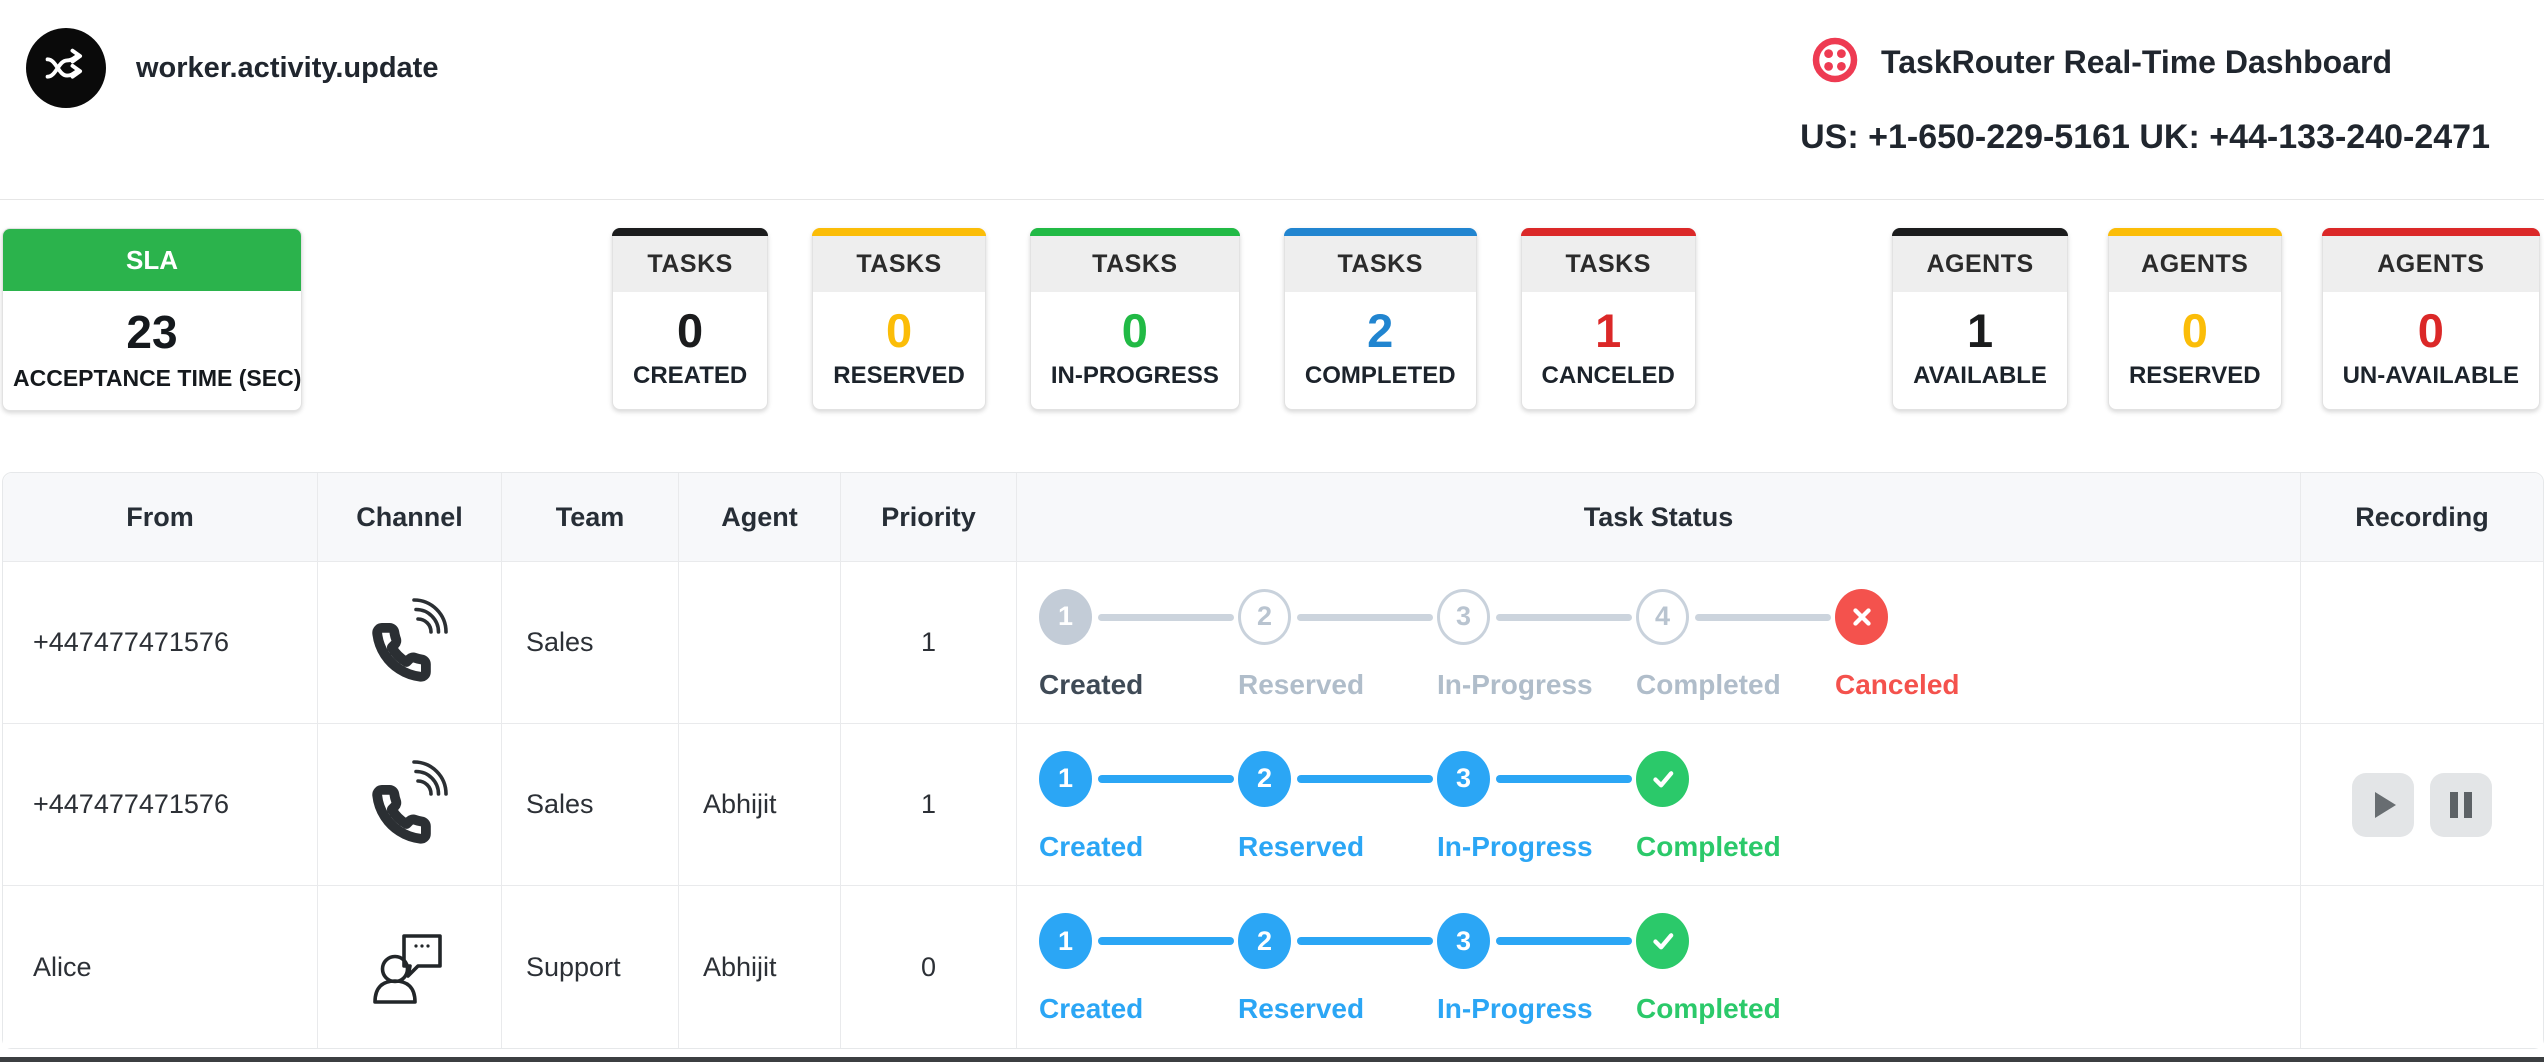 This screenshot has width=2544, height=1062. What do you see at coordinates (590, 517) in the screenshot?
I see `col-header-team: Team` at bounding box center [590, 517].